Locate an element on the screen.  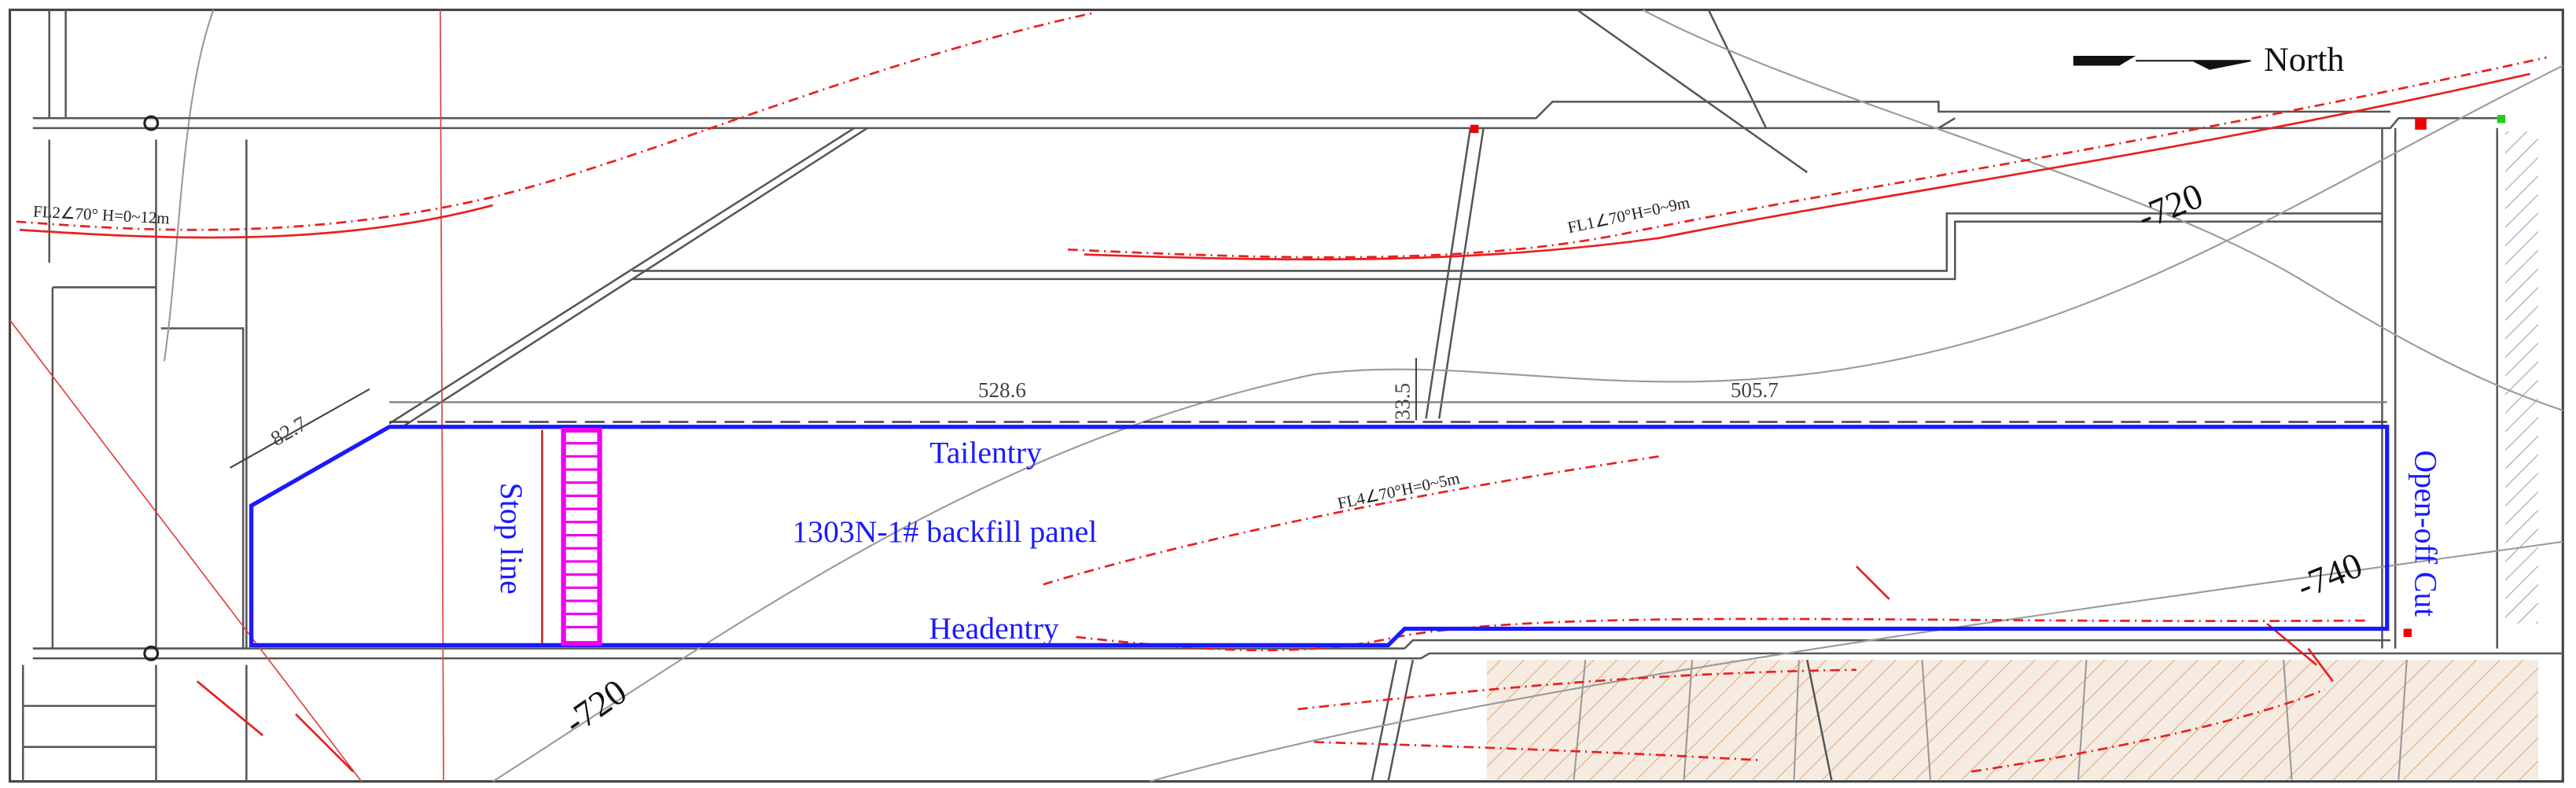
main-roadway-top is located at coordinates (1264, 116).